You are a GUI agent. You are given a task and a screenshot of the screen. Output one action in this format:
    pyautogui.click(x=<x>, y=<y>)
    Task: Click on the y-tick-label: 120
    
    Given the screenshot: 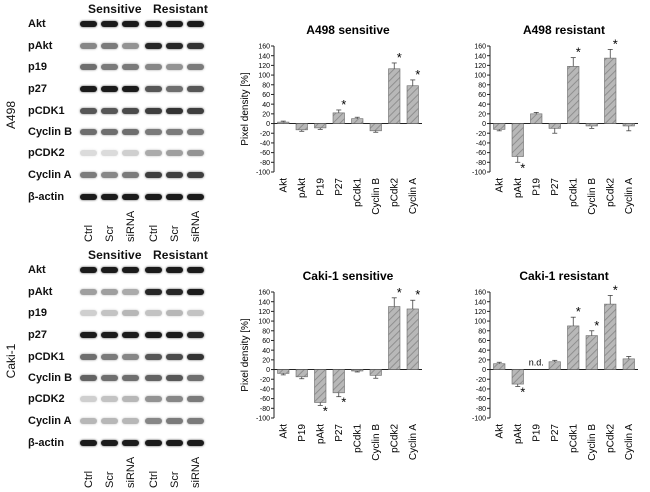 What is the action you would take?
    pyautogui.click(x=264, y=66)
    